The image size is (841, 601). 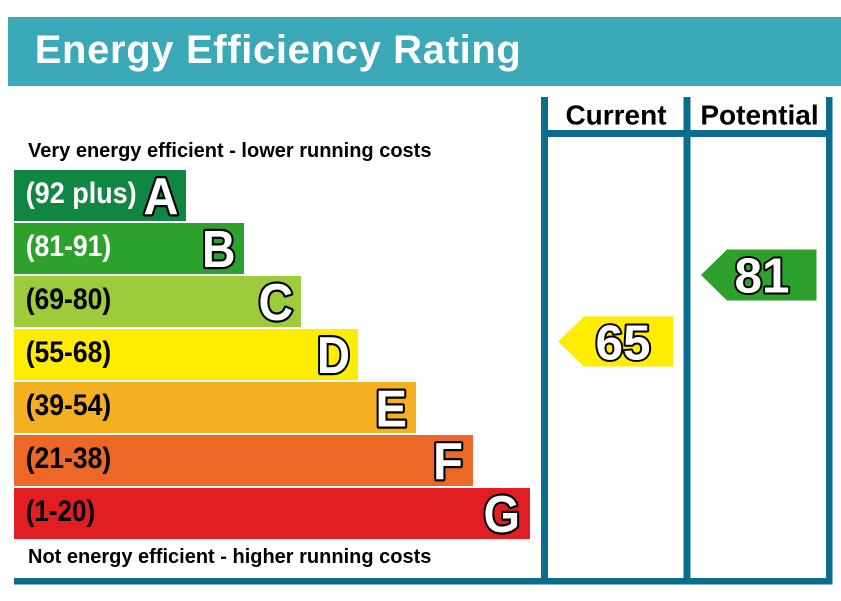 I want to click on svg-text: (21-38), so click(x=69, y=458).